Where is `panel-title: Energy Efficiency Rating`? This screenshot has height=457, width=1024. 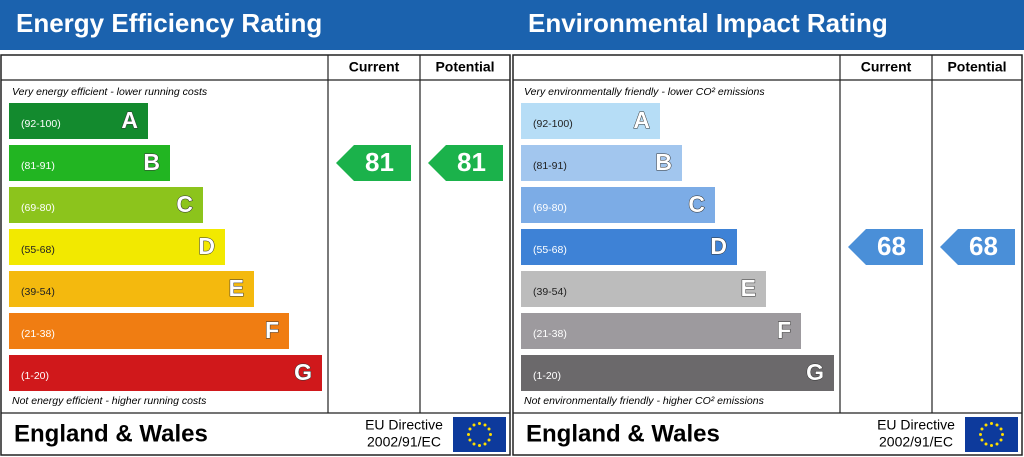
panel-title: Energy Efficiency Rating is located at coordinates (169, 23).